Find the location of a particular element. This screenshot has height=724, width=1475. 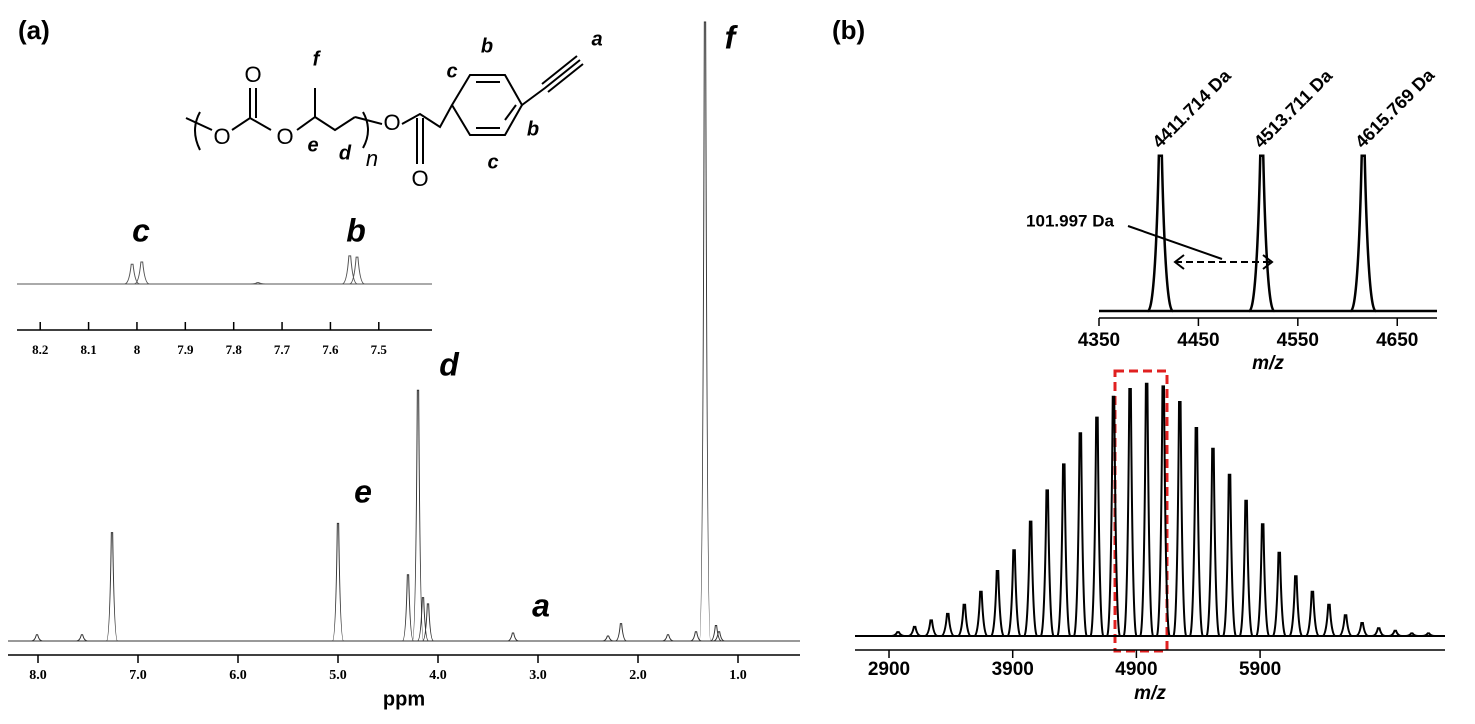

x-tick-label: 7.8 is located at coordinates (234, 349).